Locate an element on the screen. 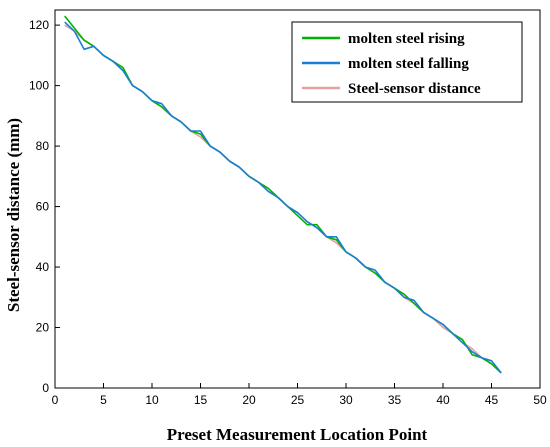 The height and width of the screenshot is (447, 550). x-tick-label: 30 is located at coordinates (346, 400).